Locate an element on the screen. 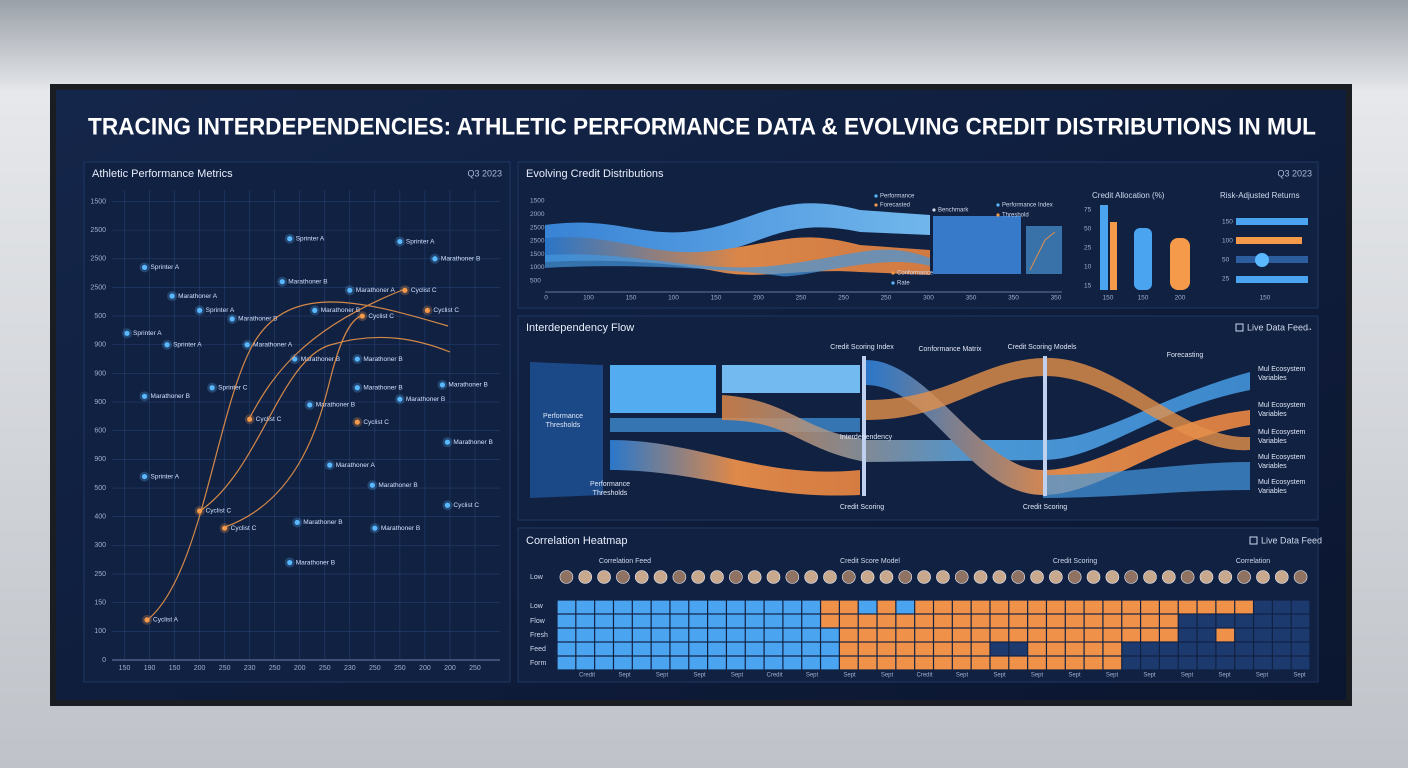 This screenshot has width=1408, height=768. y-axis-label: 15 is located at coordinates (1088, 286).